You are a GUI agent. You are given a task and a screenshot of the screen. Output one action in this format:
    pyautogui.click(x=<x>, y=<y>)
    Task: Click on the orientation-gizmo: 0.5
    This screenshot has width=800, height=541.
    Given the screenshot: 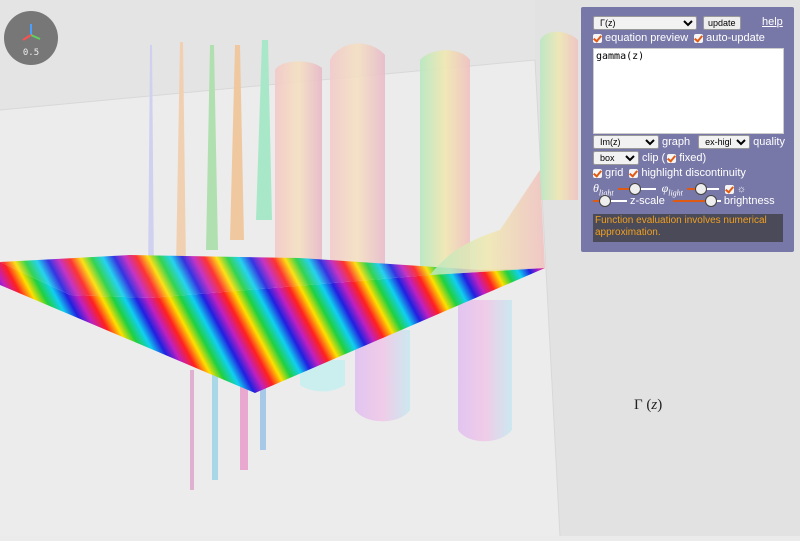 What is the action you would take?
    pyautogui.click(x=31, y=38)
    